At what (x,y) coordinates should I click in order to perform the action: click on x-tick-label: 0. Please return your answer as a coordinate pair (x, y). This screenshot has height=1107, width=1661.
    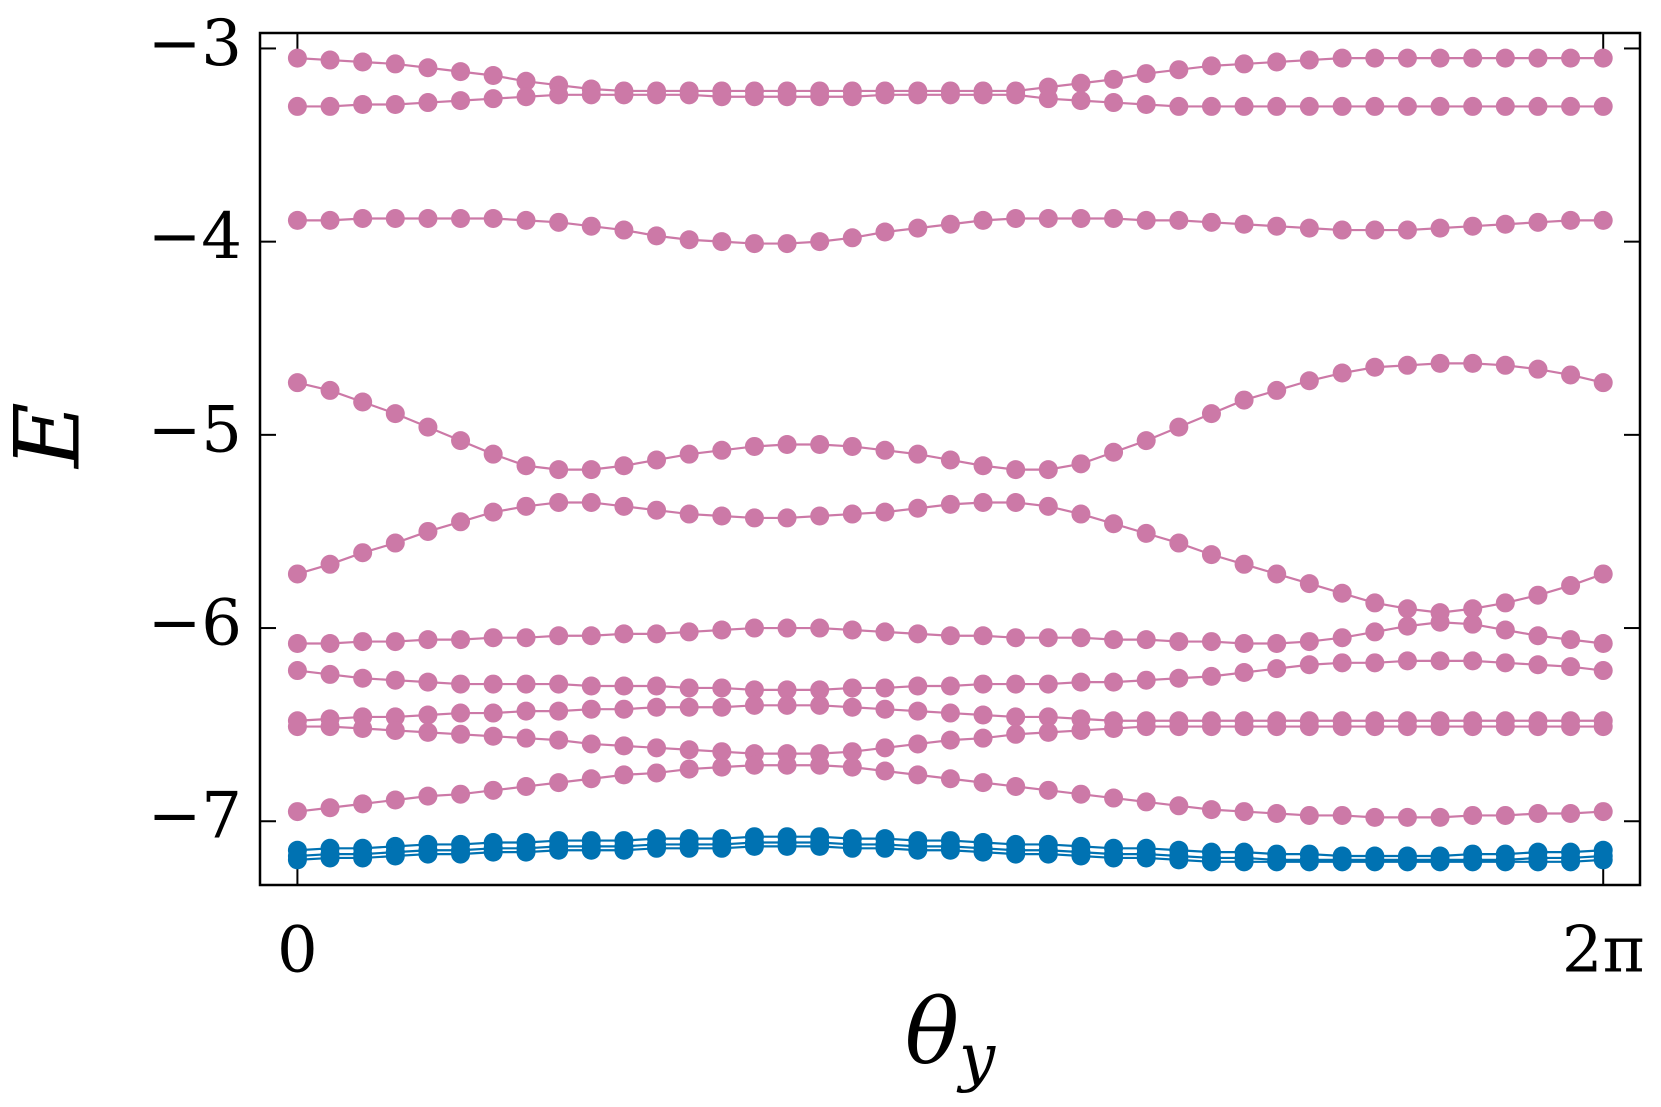
    Looking at the image, I should click on (297, 951).